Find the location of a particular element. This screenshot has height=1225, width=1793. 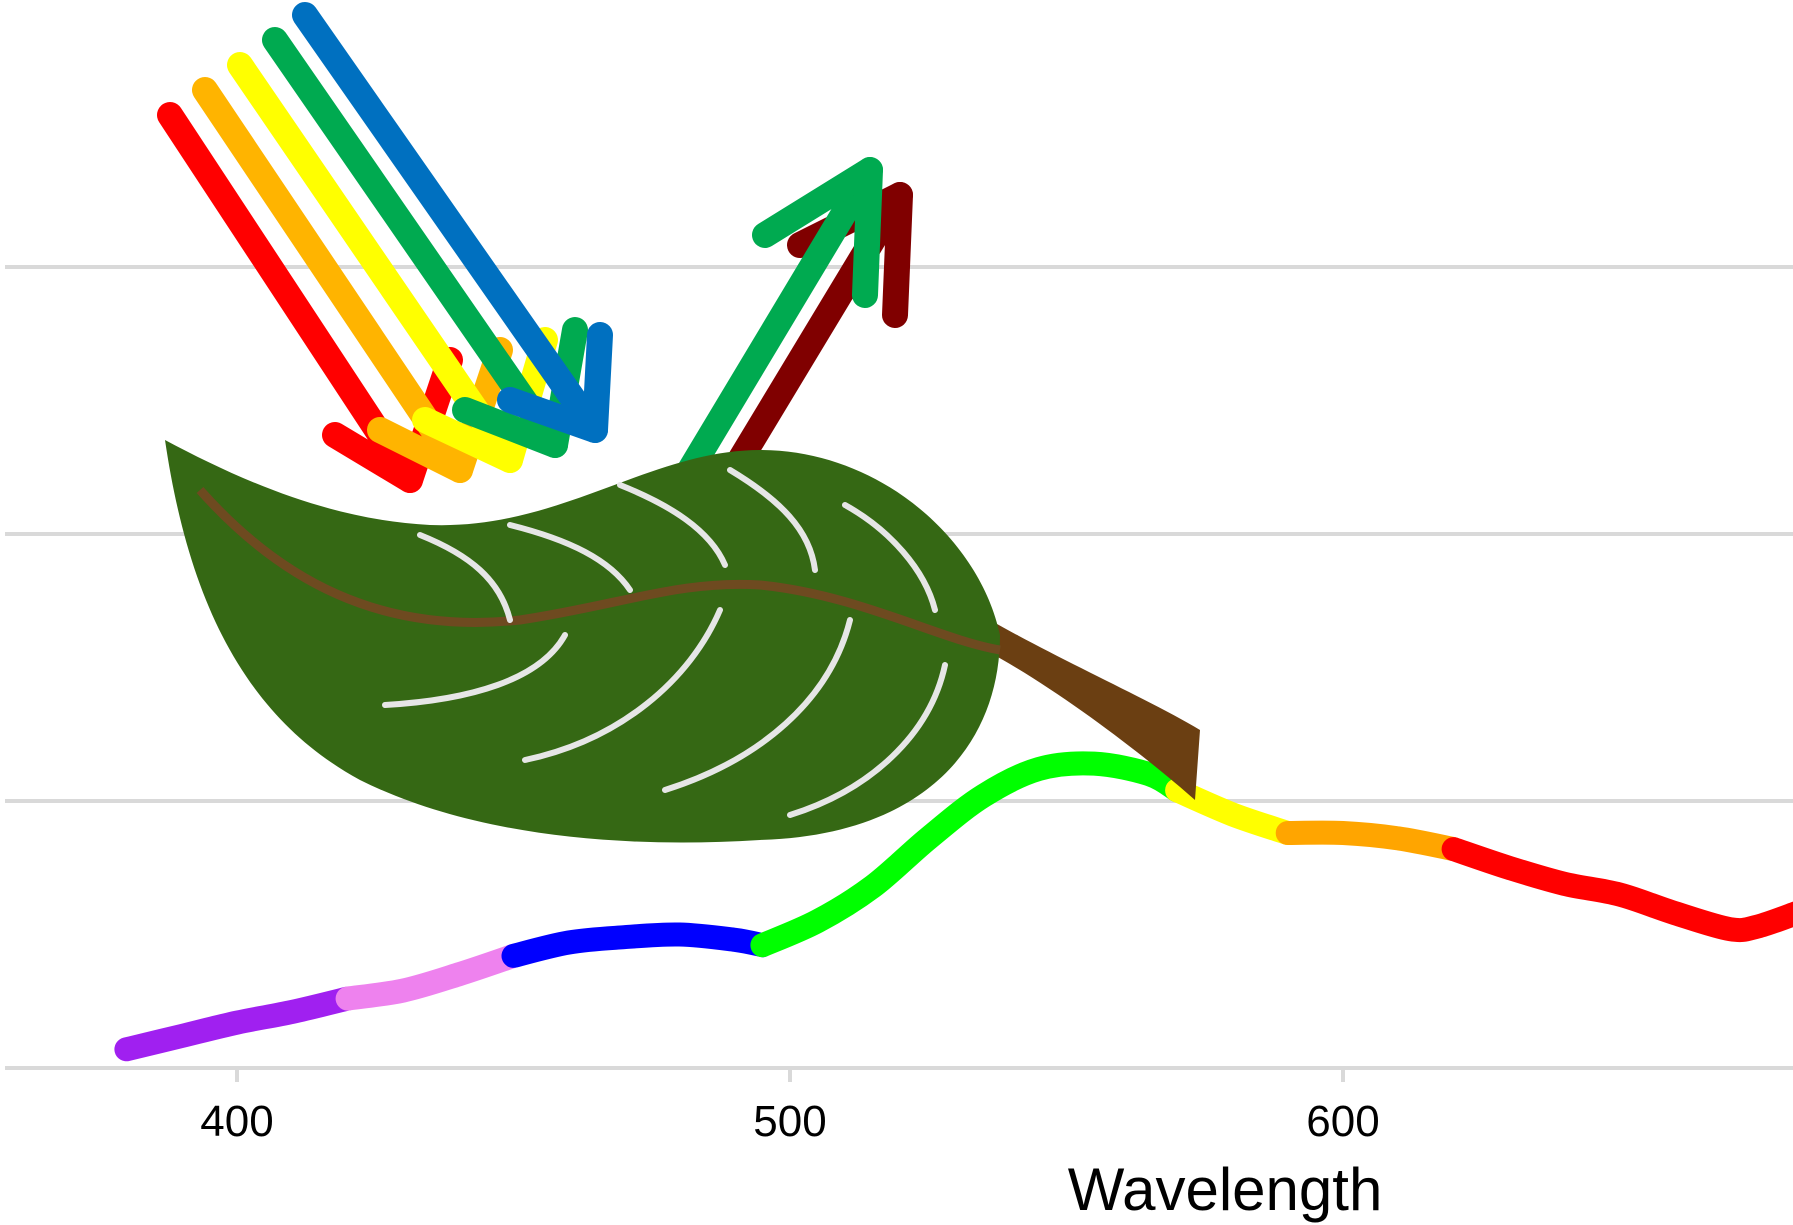

incoming-ray-blue is located at coordinates (452, 222).